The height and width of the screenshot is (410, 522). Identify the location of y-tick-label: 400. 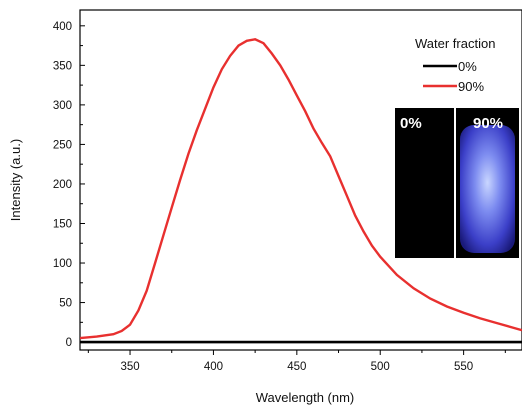
(62, 27).